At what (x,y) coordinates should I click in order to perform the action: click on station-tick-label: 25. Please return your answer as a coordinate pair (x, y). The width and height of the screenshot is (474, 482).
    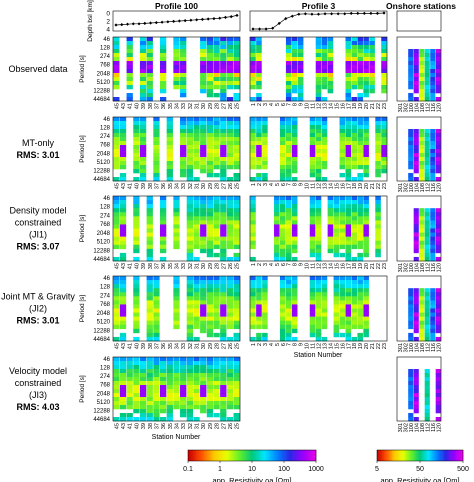
    Looking at the image, I should click on (238, 426).